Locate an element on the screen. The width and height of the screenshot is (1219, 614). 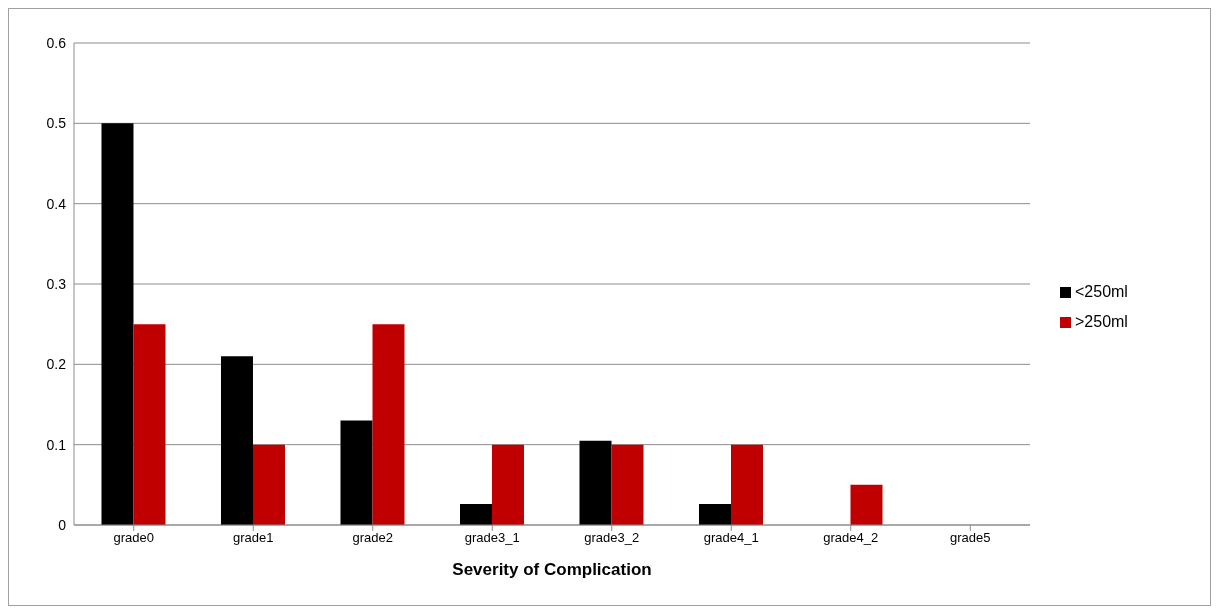
y-tick-label: 0.4 is located at coordinates (56, 203).